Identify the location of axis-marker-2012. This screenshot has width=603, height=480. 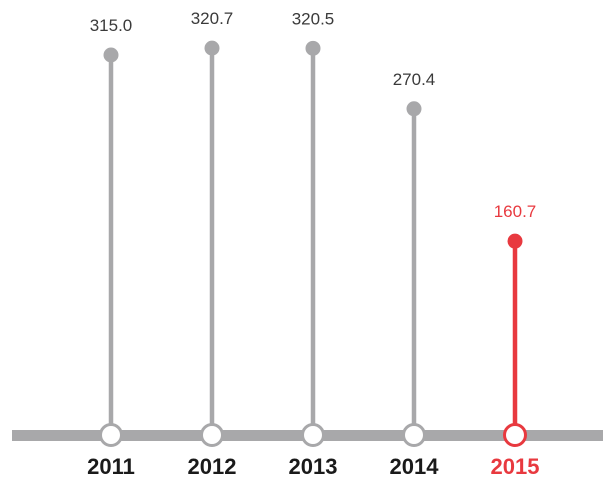
(212, 435).